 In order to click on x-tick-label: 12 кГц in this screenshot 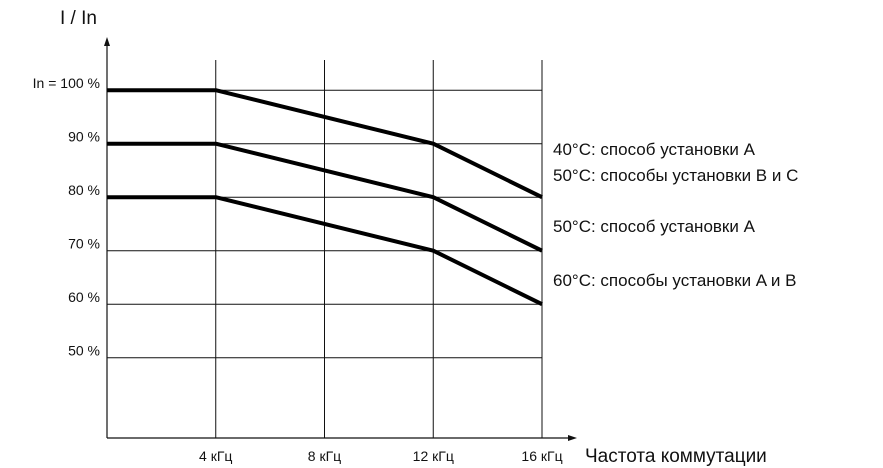, I will do `click(433, 456)`.